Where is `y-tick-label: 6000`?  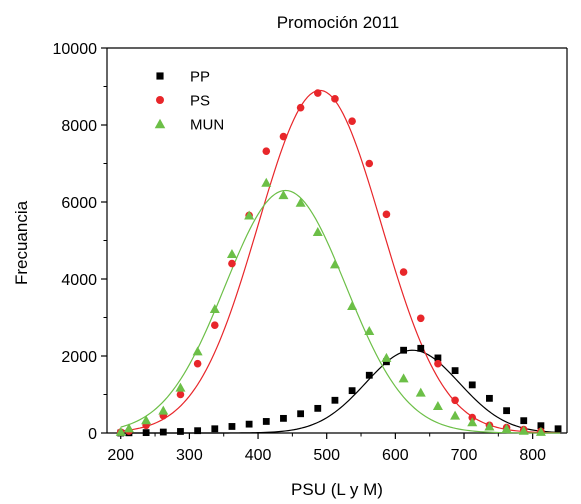
y-tick-label: 6000 is located at coordinates (79, 203).